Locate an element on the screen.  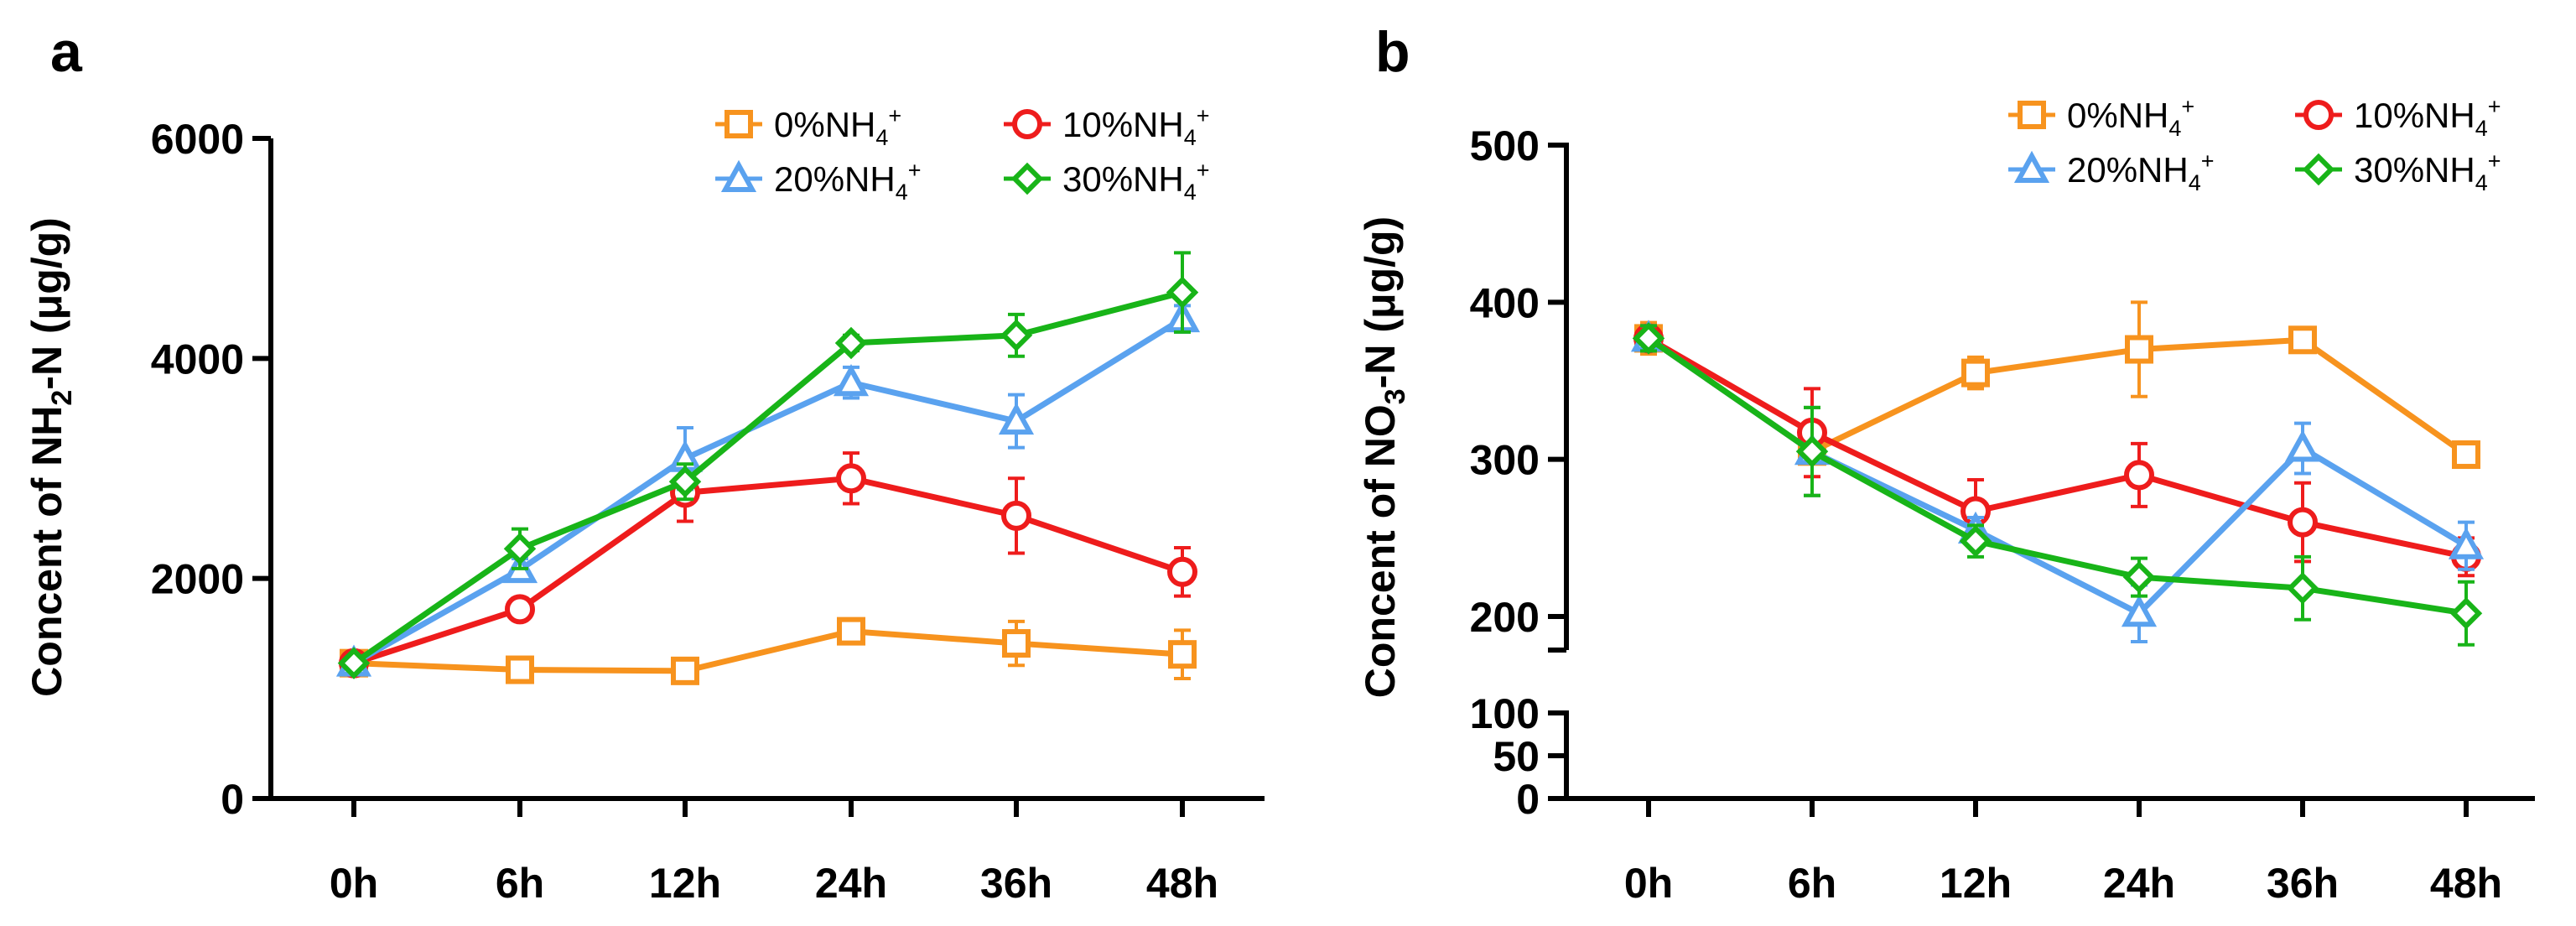
legend-item-b-s20: 20%NH4+ is located at coordinates (2111, 171).